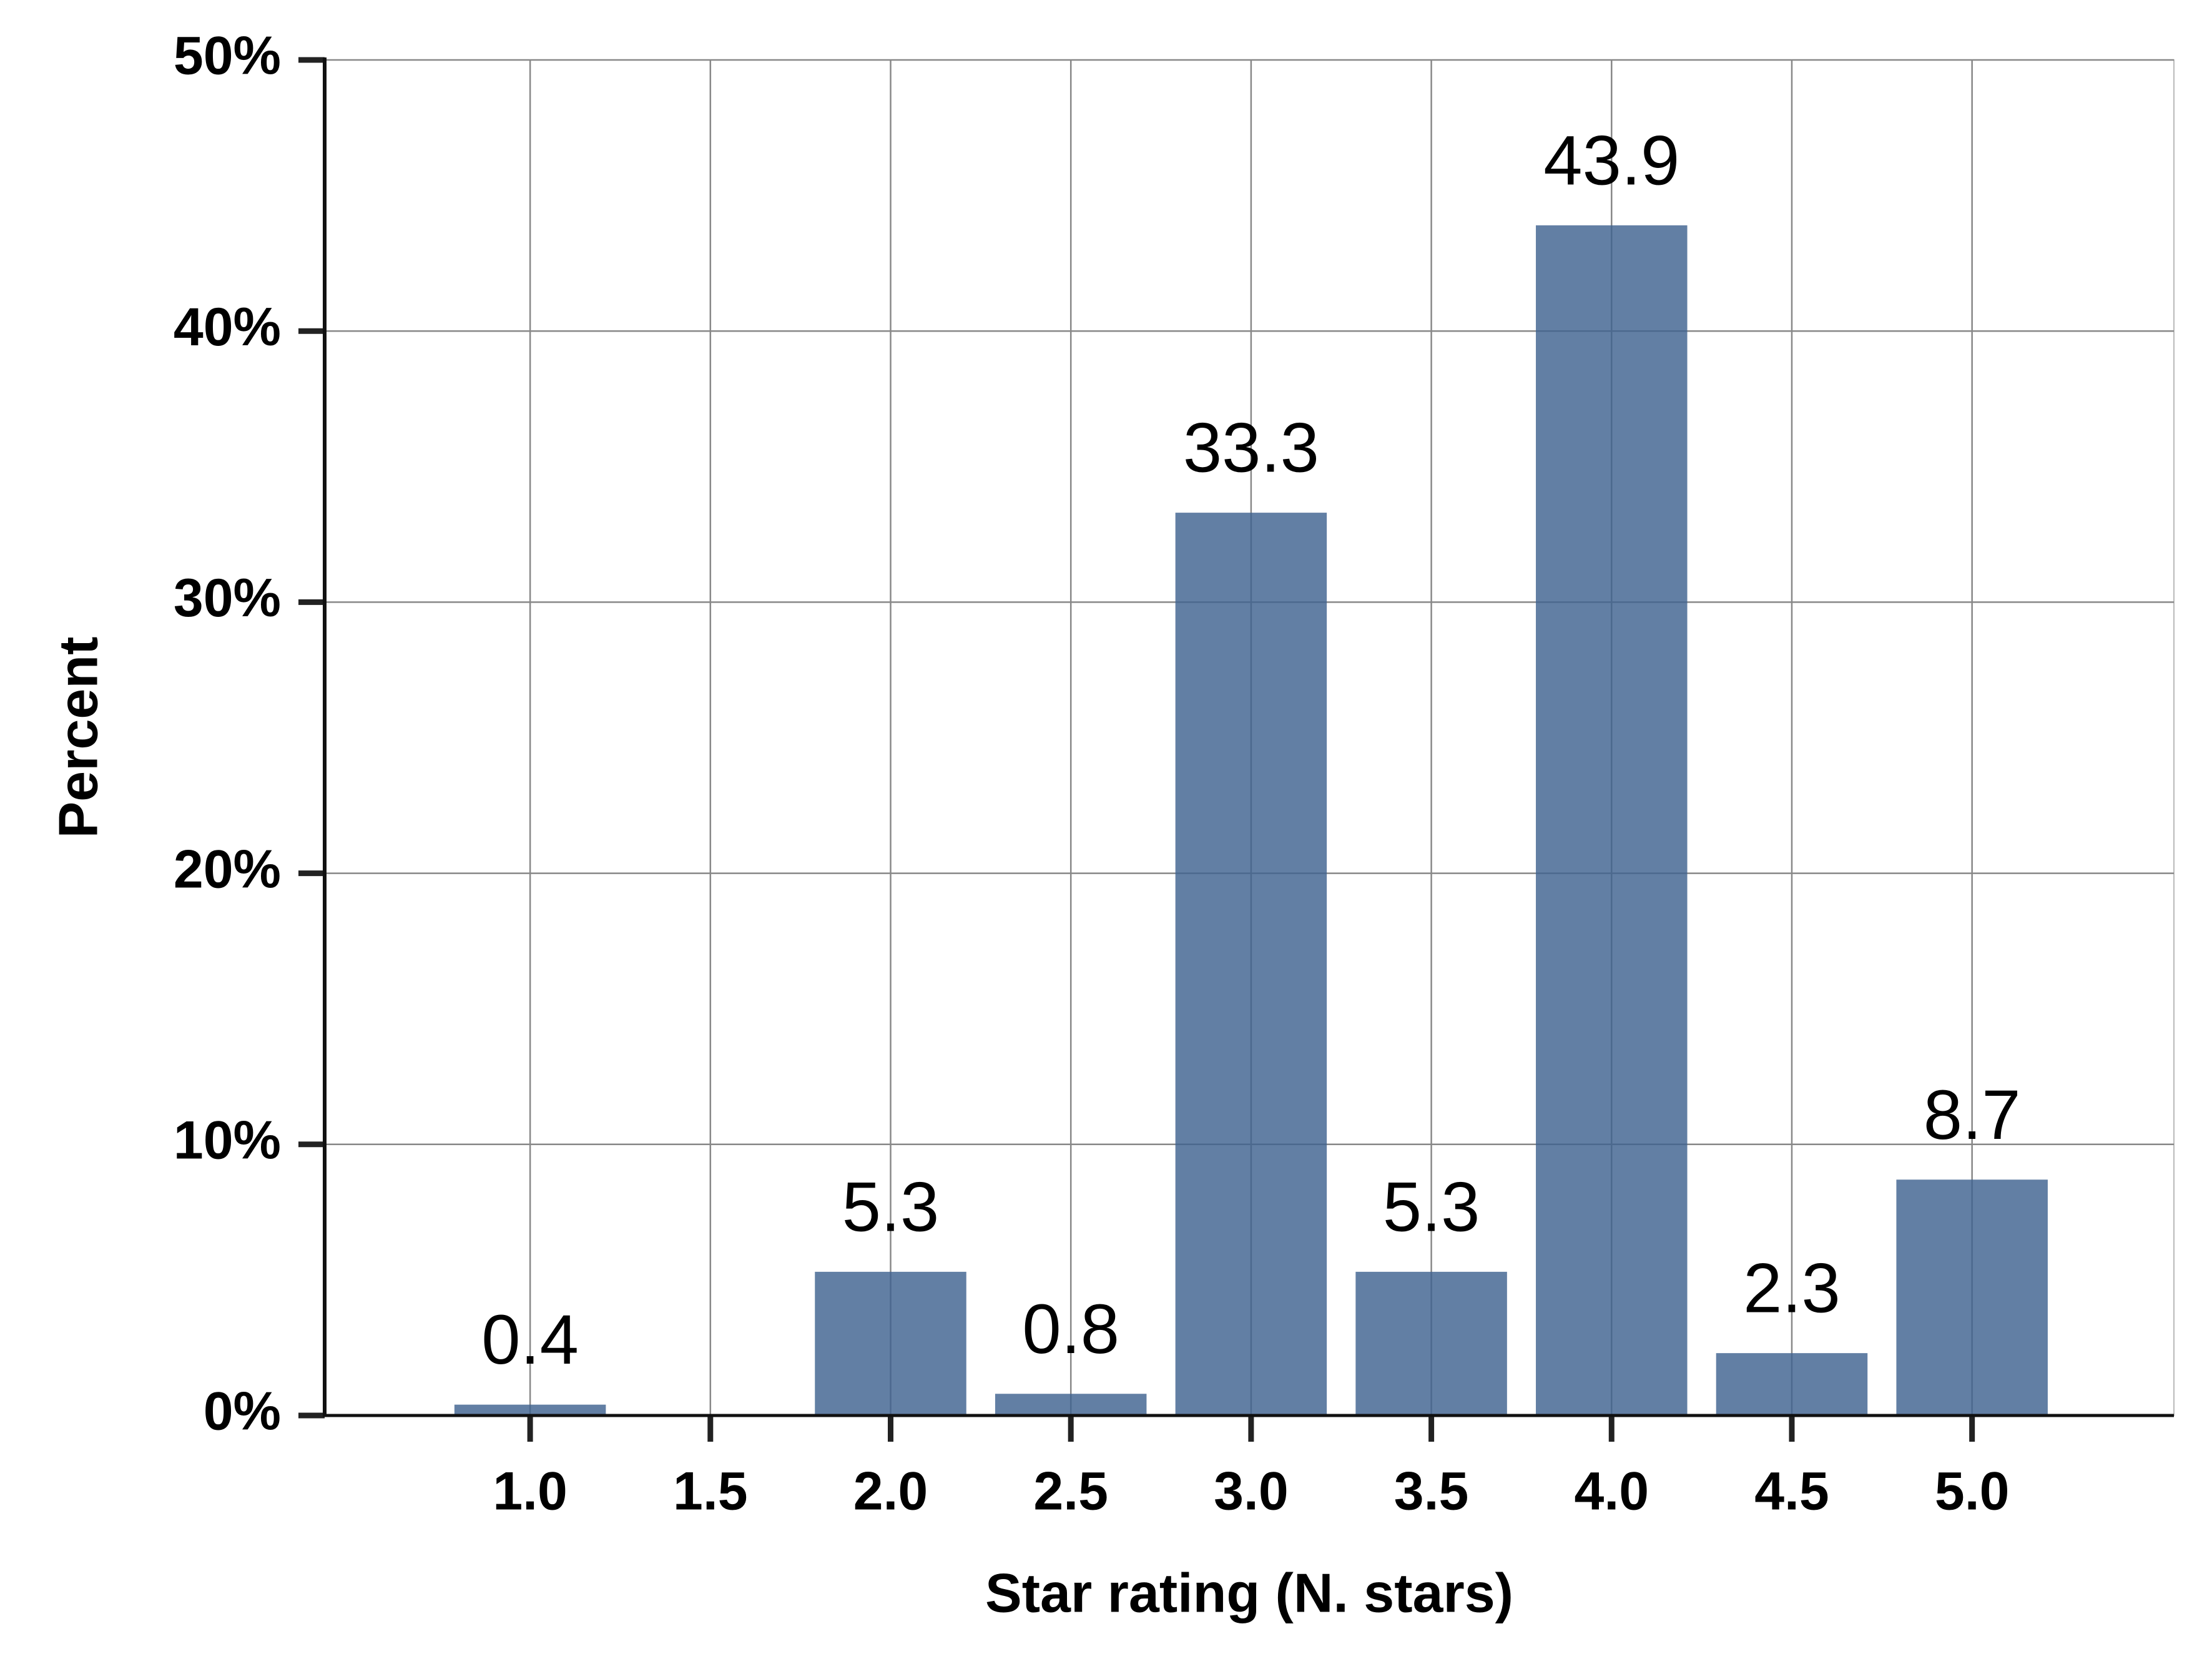 This screenshot has width=2212, height=1659. What do you see at coordinates (890, 1492) in the screenshot?
I see `x-tick-label: 2.0` at bounding box center [890, 1492].